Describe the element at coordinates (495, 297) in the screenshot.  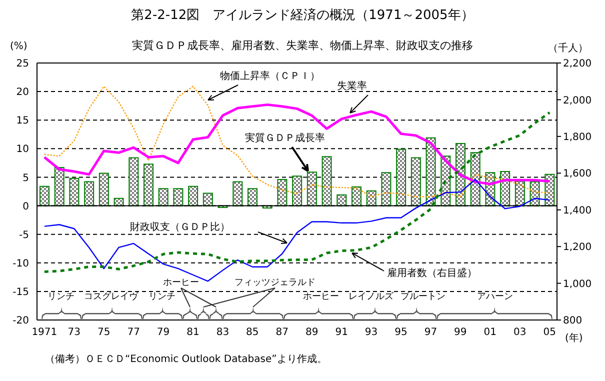
I see `annotation: アハーン` at that location.